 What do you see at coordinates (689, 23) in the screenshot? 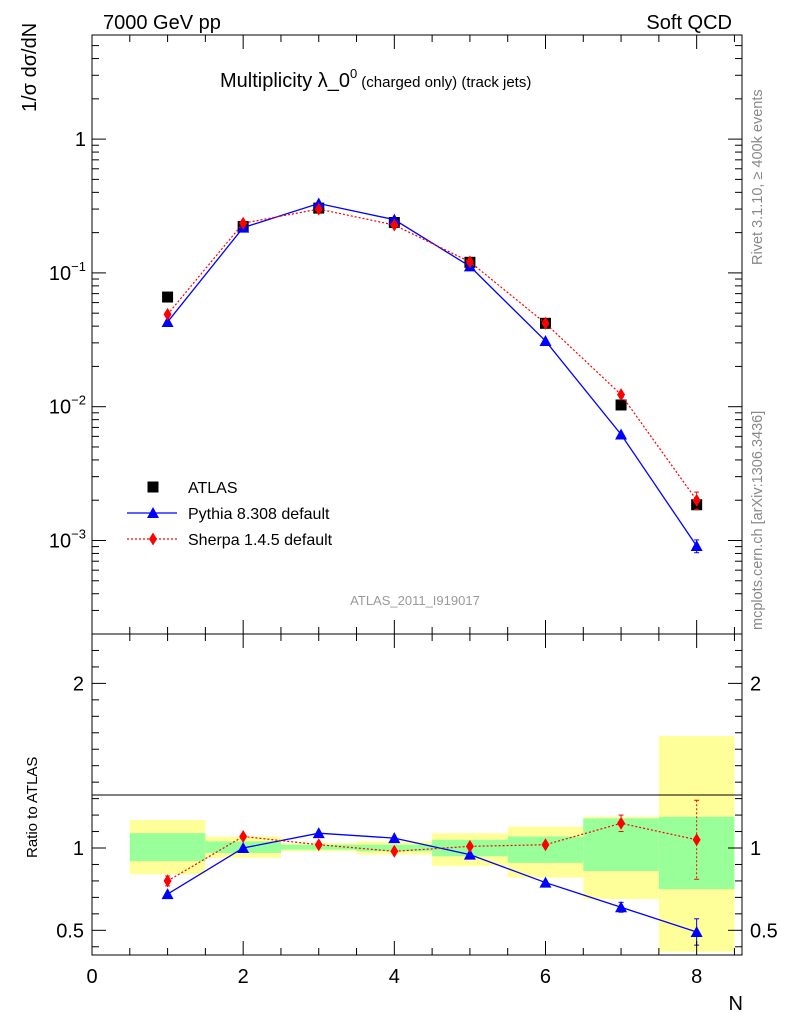
I see `process-label: Soft QCD` at bounding box center [689, 23].